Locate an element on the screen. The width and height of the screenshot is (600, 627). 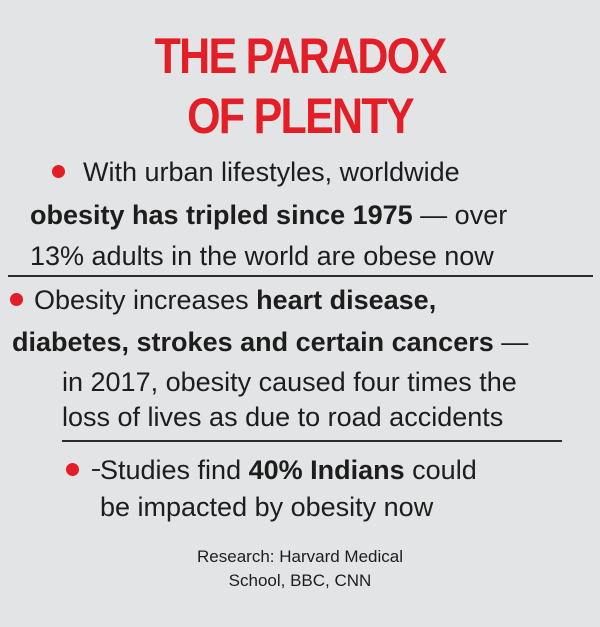
bullet-3-dot-icon is located at coordinates (72, 469).